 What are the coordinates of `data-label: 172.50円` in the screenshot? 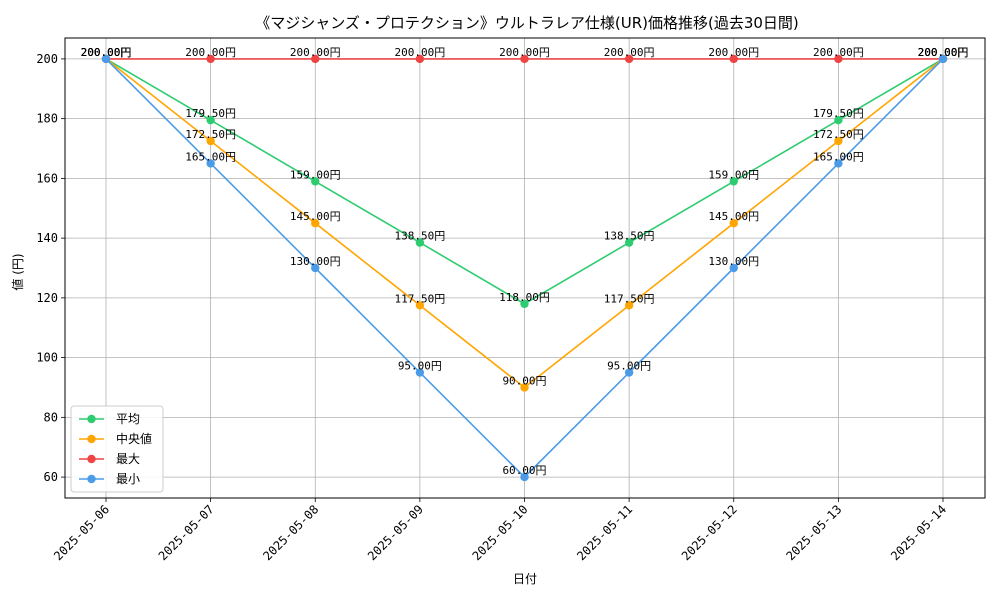 It's located at (210, 134).